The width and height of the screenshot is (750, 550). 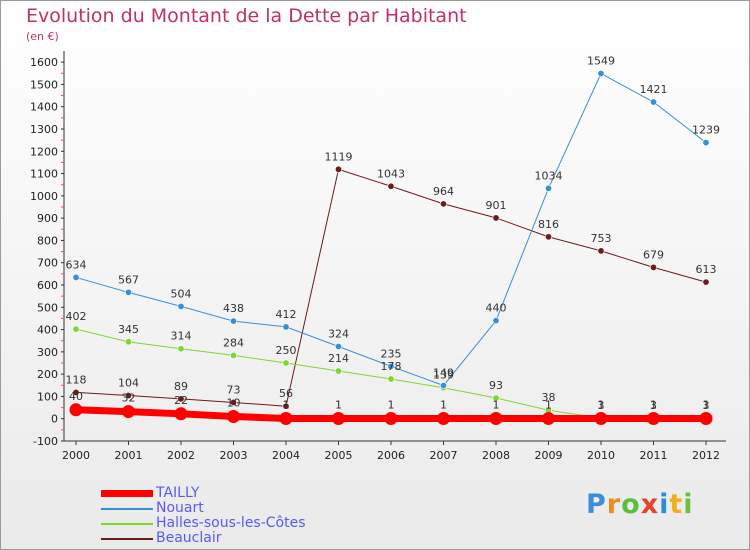 What do you see at coordinates (128, 383) in the screenshot?
I see `data-label: 104` at bounding box center [128, 383].